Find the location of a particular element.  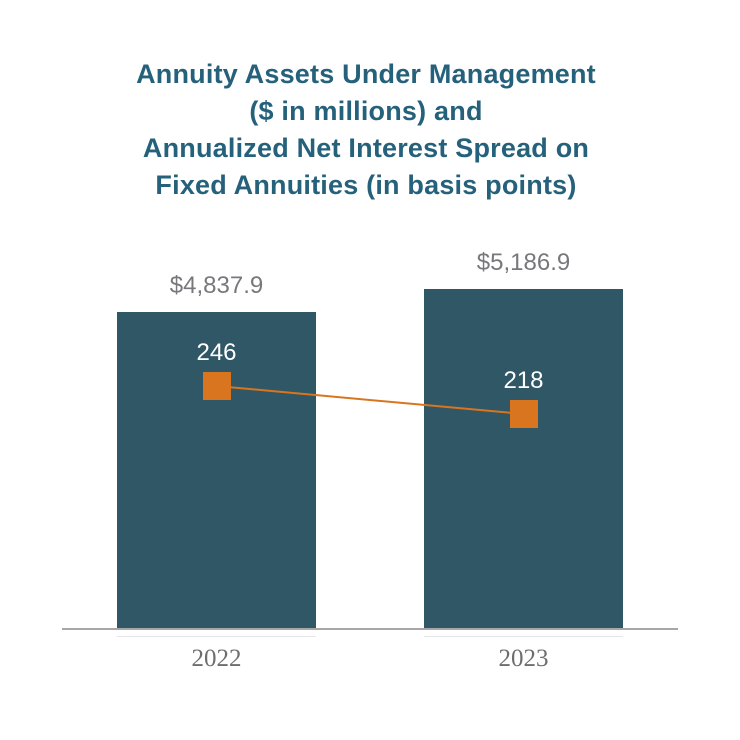

x-axis-label-2023: 2023 is located at coordinates (523, 658).